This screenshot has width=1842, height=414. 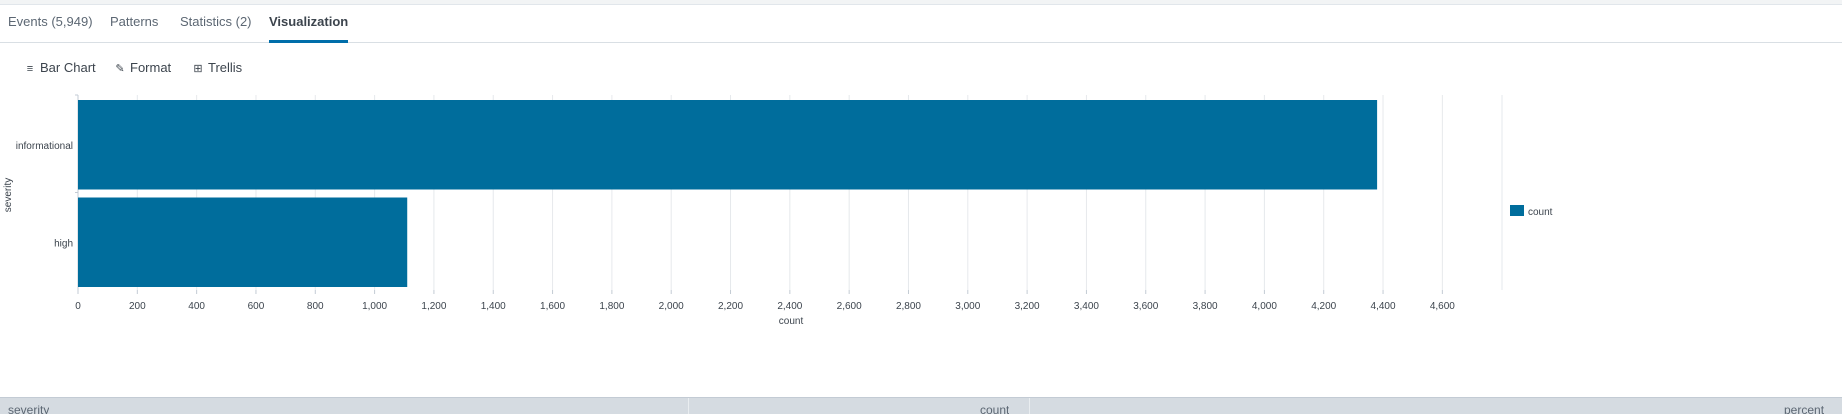 What do you see at coordinates (120, 69) in the screenshot?
I see `brush-icon: ✎` at bounding box center [120, 69].